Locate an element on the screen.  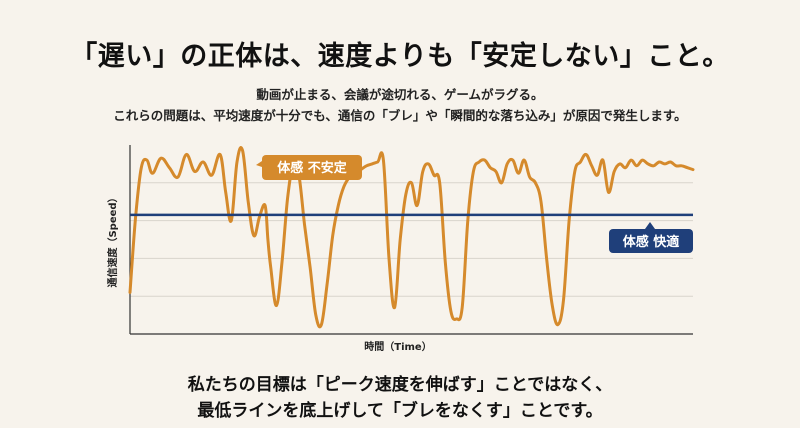
footer-line-1: 私たちの目標は「ピーク速度を伸ばす」ことではなく、 is located at coordinates (400, 385).